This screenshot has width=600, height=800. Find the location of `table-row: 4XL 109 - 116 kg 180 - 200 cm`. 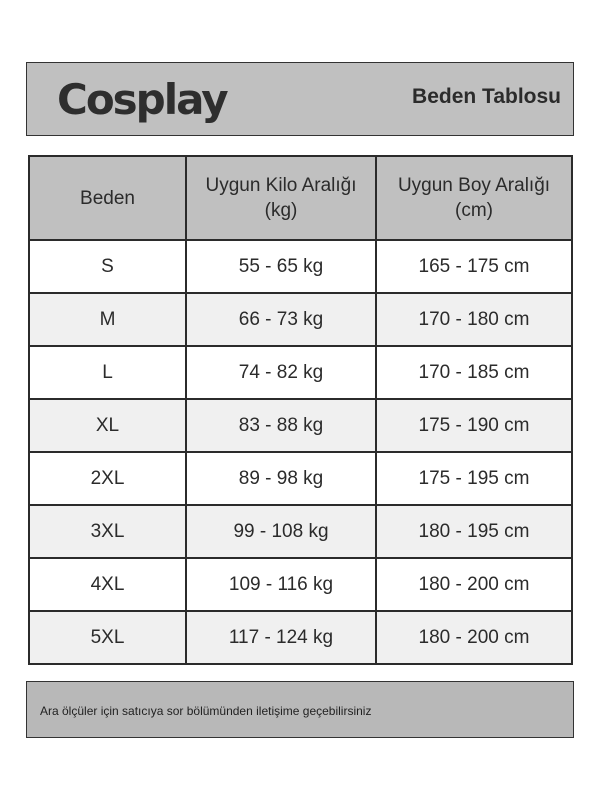

table-row: 4XL 109 - 116 kg 180 - 200 cm is located at coordinates (300, 584).